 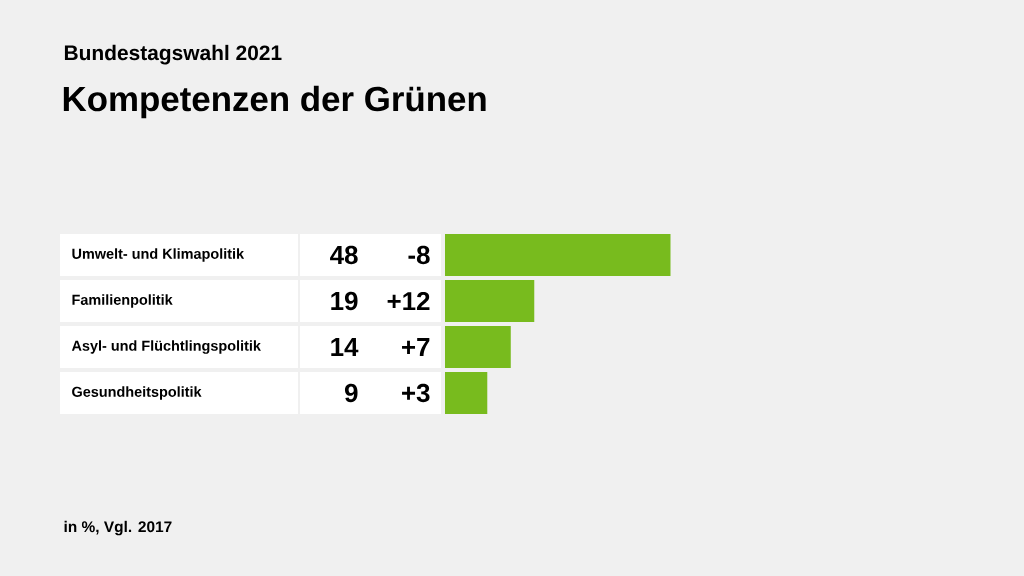 What do you see at coordinates (137, 393) in the screenshot?
I see `y-tick-label: Gesundheitspolitik` at bounding box center [137, 393].